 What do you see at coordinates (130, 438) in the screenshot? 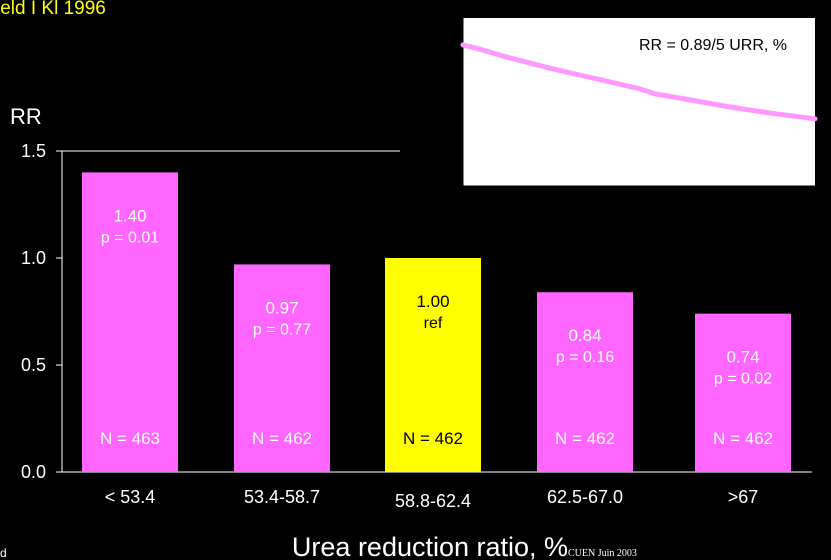
I see `bar-n-label: N = 463` at bounding box center [130, 438].